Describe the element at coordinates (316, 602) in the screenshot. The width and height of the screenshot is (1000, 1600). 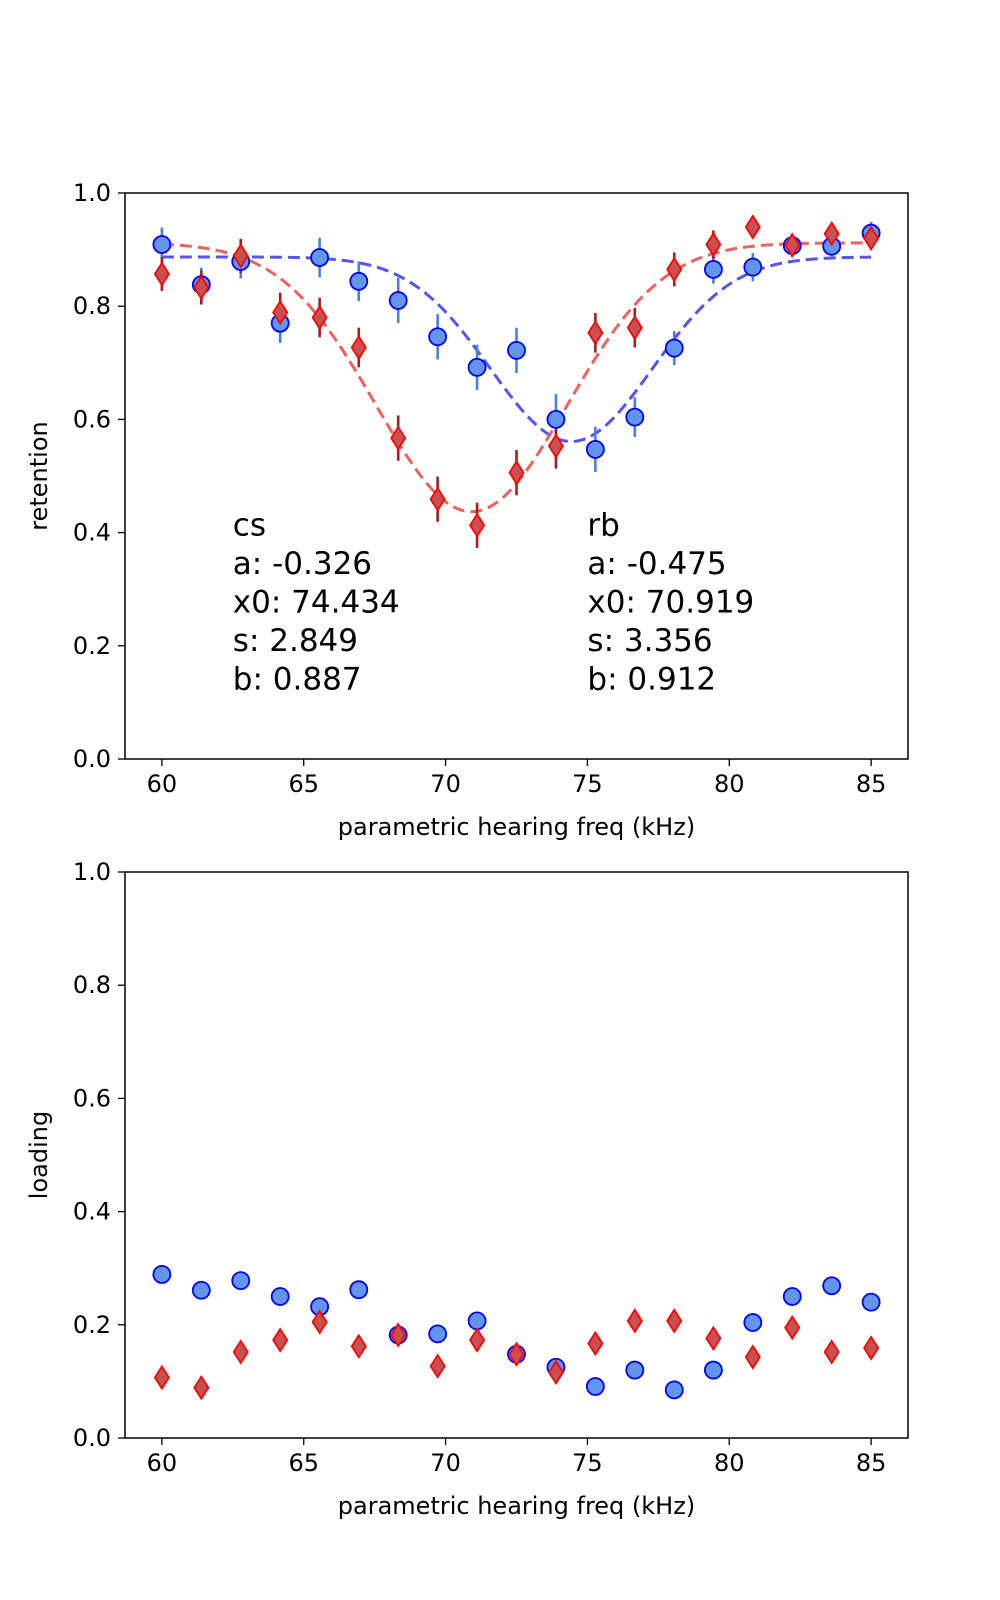
I see `fit-params-text: x0: 74.434` at that location.